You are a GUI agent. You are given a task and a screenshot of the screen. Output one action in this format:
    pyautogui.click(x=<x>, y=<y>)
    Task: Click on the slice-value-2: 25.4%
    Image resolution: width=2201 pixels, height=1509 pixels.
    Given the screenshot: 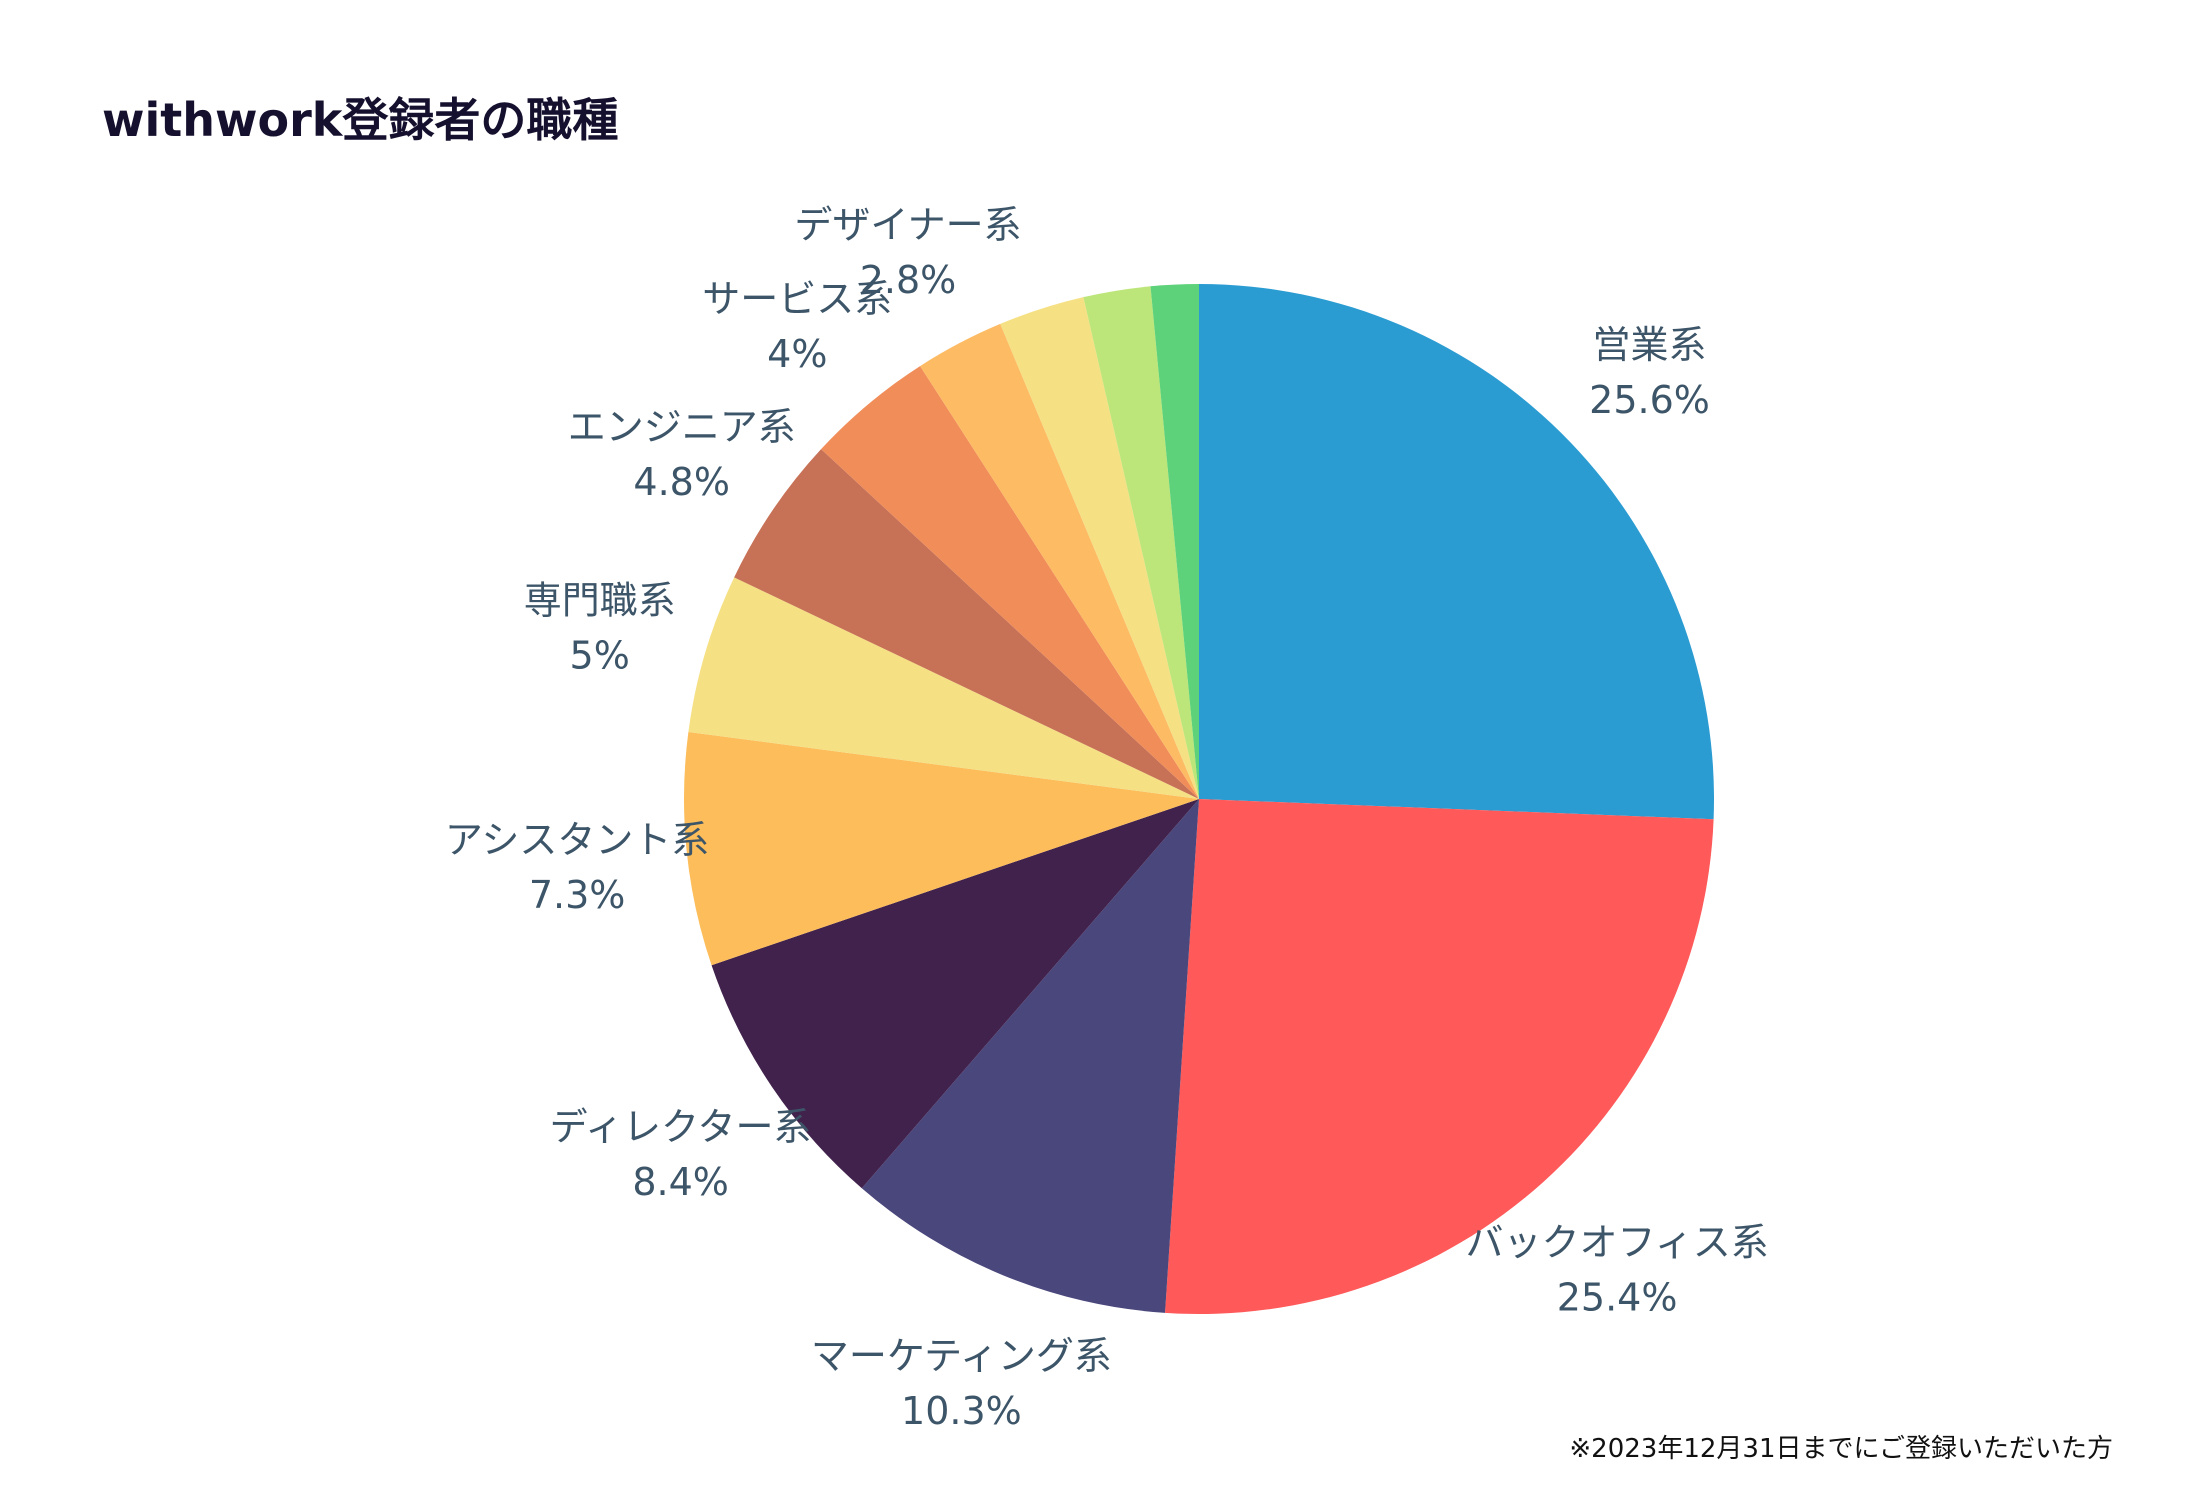 What is the action you would take?
    pyautogui.click(x=1617, y=1298)
    